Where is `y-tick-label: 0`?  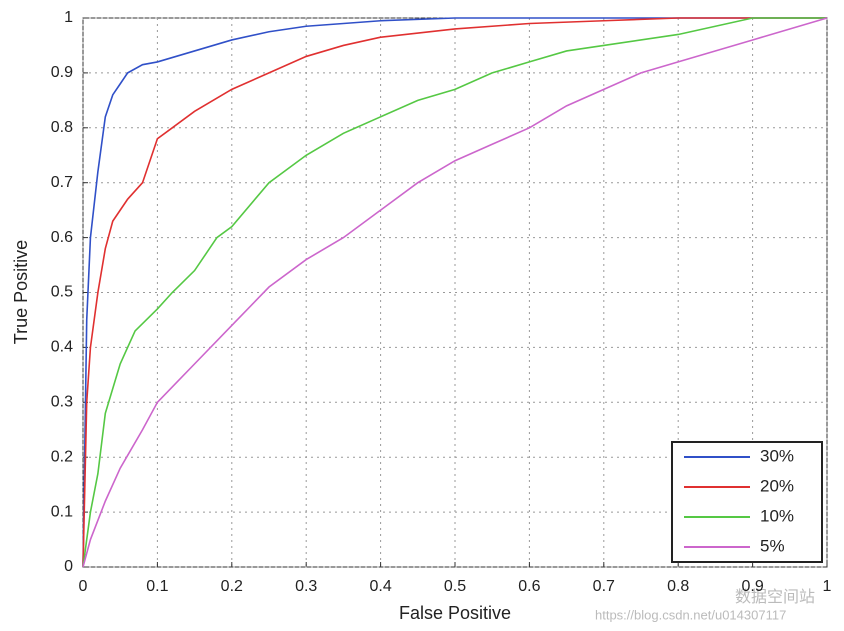
y-tick-label: 0 is located at coordinates (68, 566).